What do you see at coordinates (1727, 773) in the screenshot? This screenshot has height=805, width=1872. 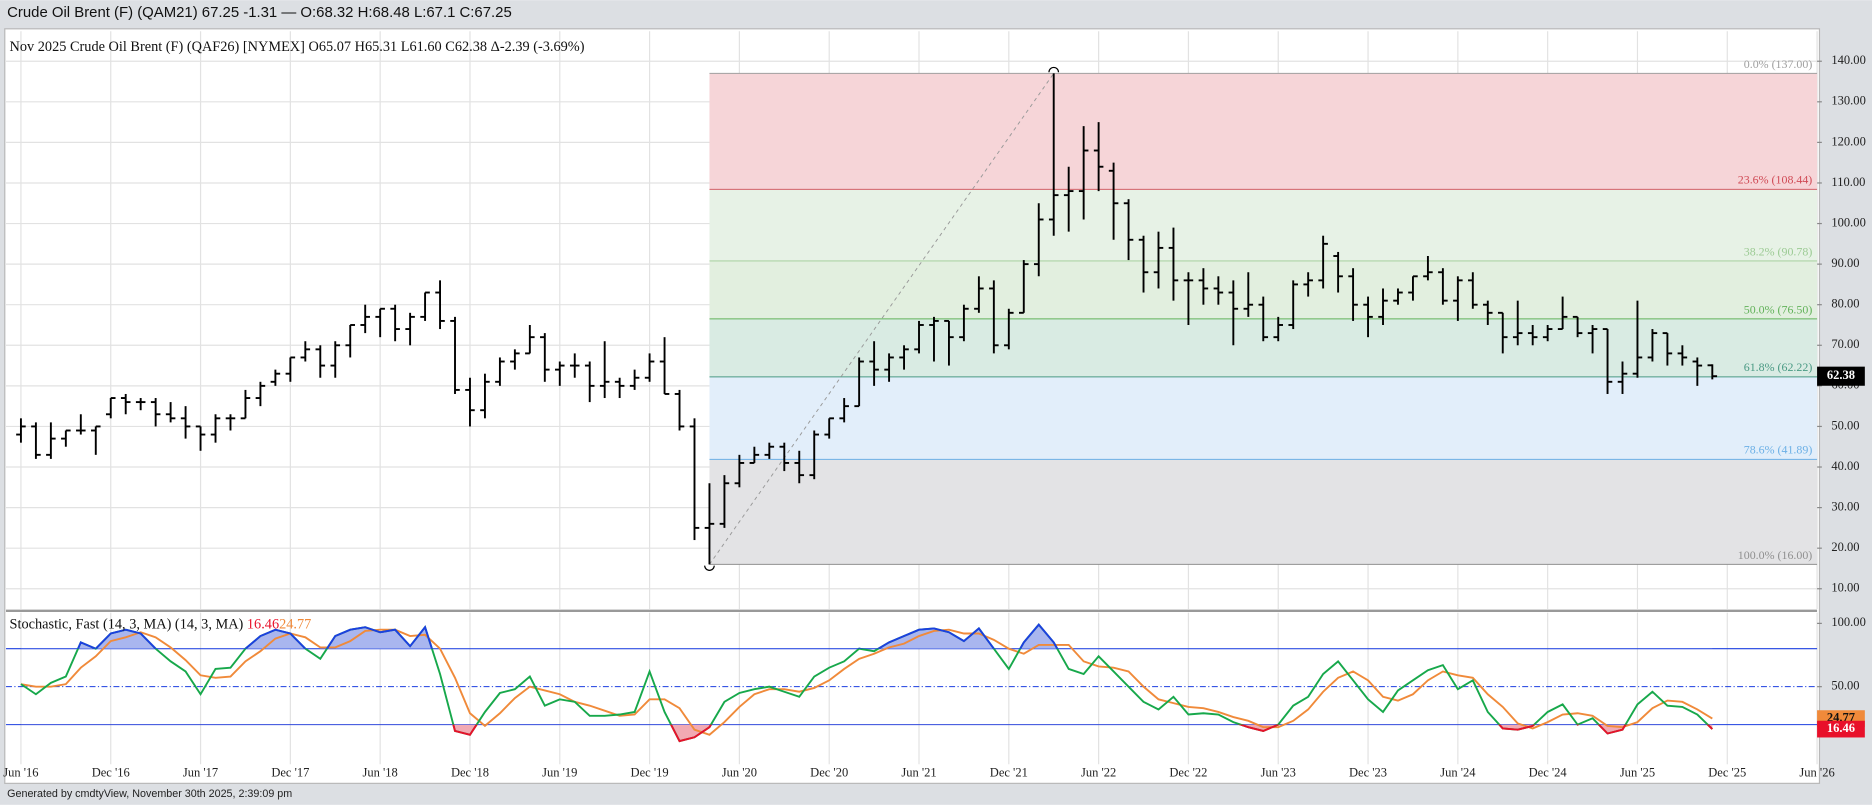 I see `x-tick-label: Dec '25` at bounding box center [1727, 773].